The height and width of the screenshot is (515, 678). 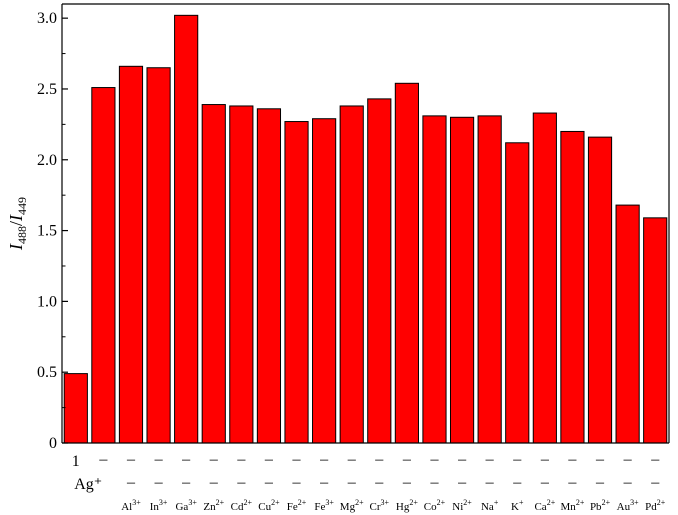 I want to click on ion-symbol: Zn, so click(x=209, y=507).